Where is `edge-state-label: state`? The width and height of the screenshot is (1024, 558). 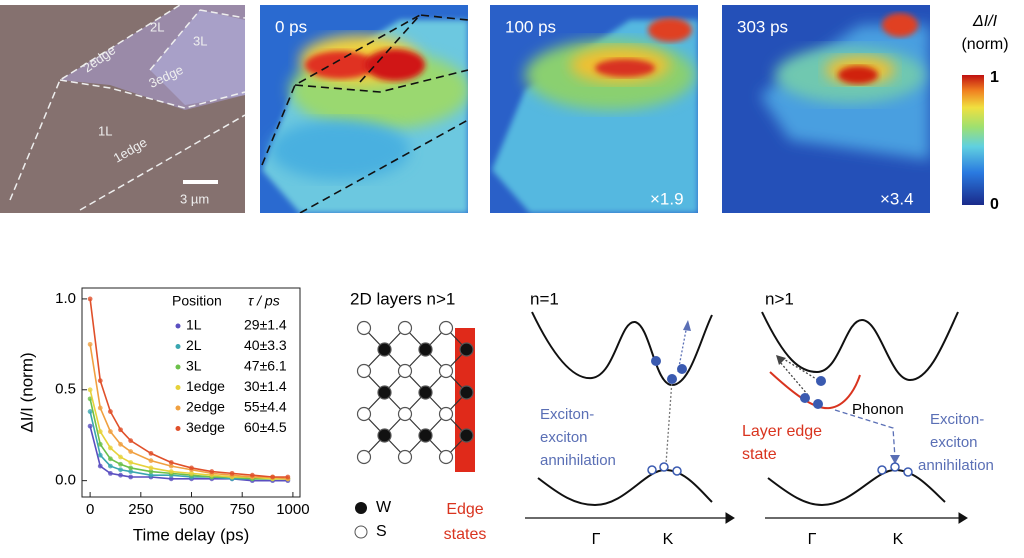
edge-state-label: state is located at coordinates (759, 454).